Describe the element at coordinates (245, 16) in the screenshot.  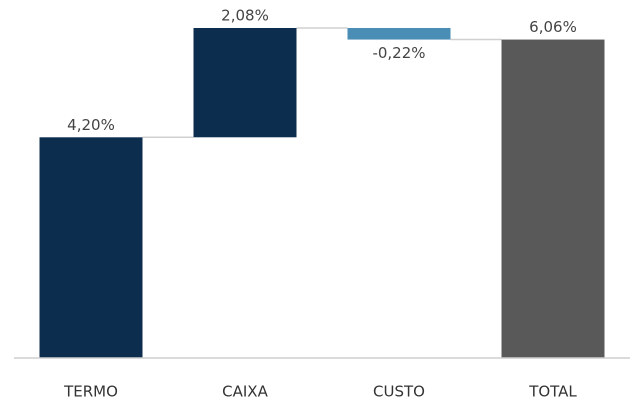
I see `value-label: 2,08%` at that location.